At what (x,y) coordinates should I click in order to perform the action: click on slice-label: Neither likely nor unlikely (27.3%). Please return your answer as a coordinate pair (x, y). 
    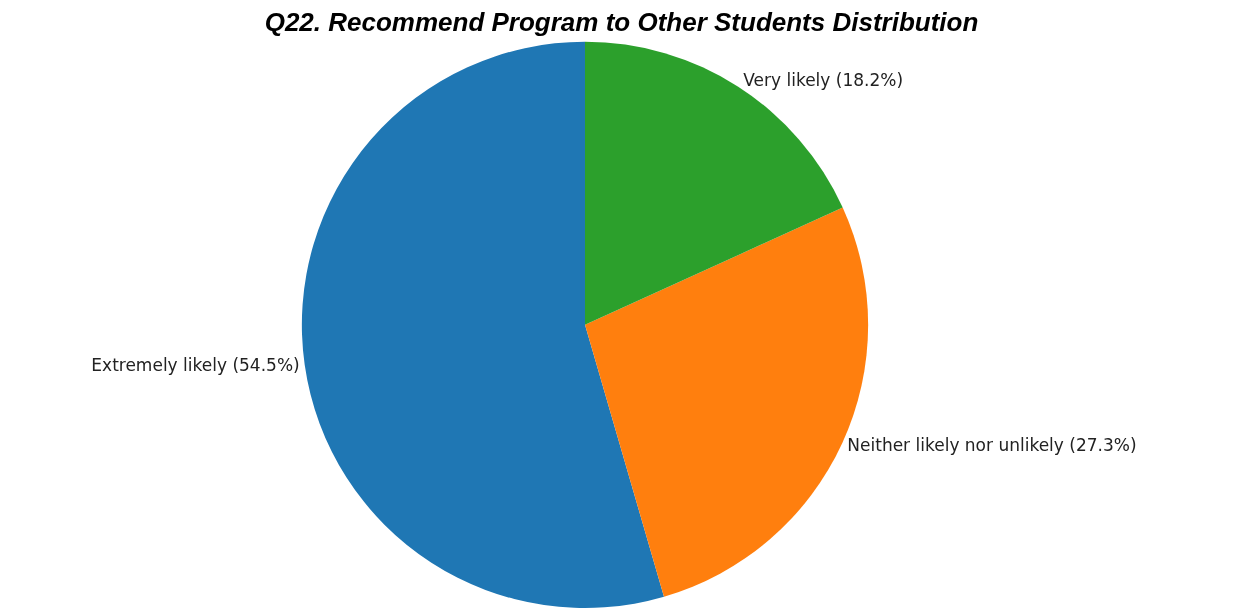
    Looking at the image, I should click on (992, 444).